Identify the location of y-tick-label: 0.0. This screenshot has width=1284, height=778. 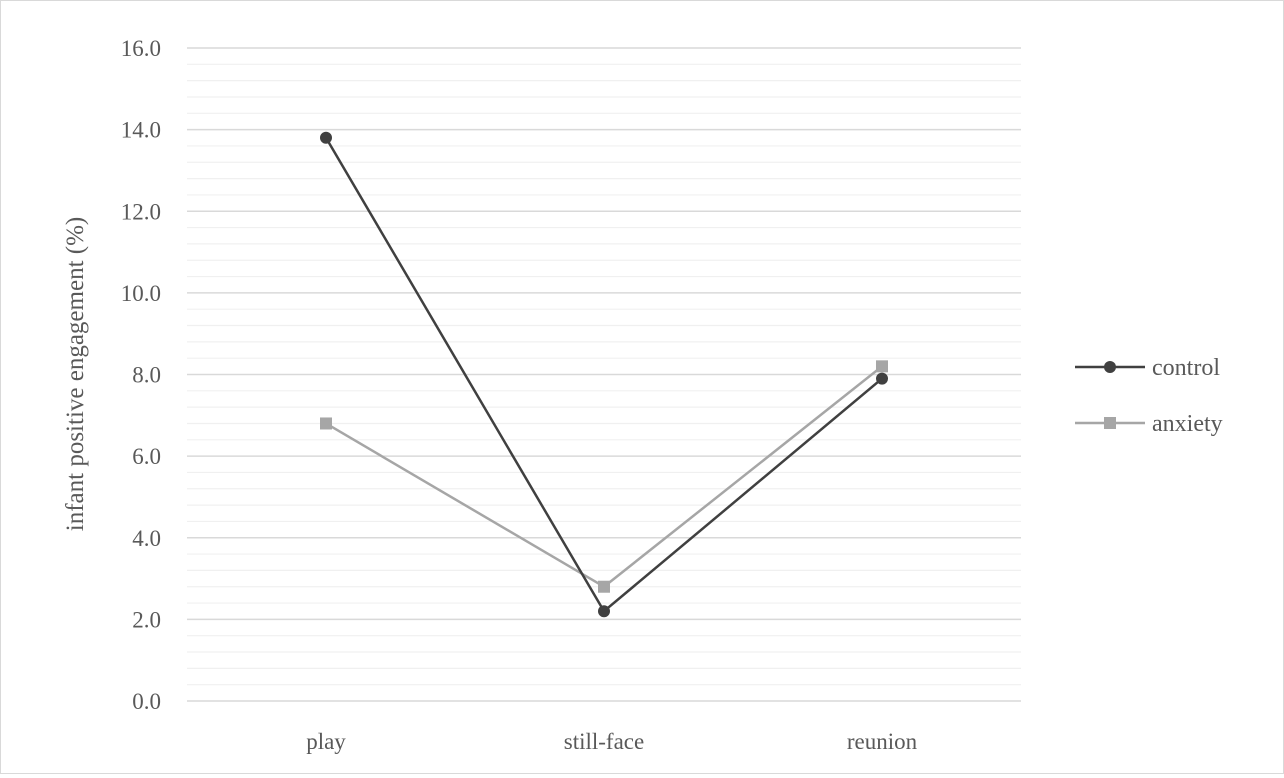
(146, 701).